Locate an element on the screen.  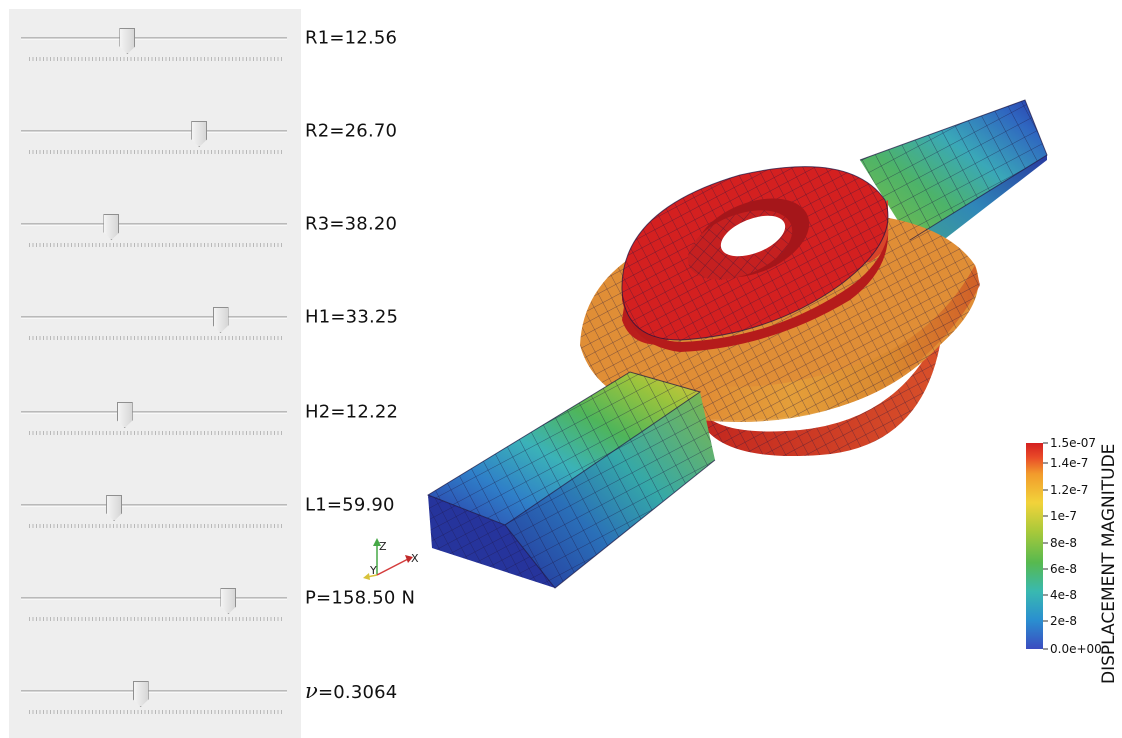
slider-label-r3: R3=38.20 is located at coordinates (351, 224).